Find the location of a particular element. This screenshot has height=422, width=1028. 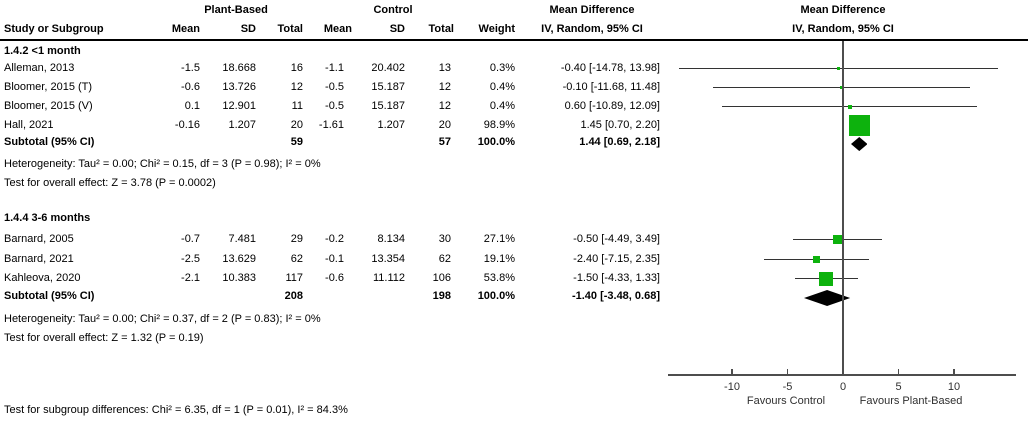

axis-label-favours-plant-based: Favours Plant-Based is located at coordinates (911, 401).